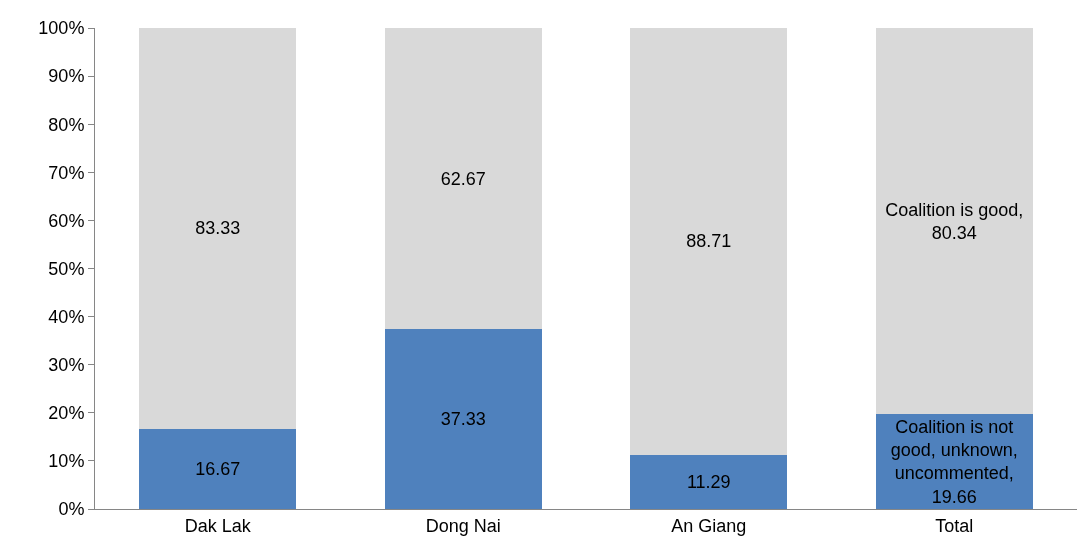 The width and height of the screenshot is (1087, 551). I want to click on data-label: 88.71, so click(709, 241).